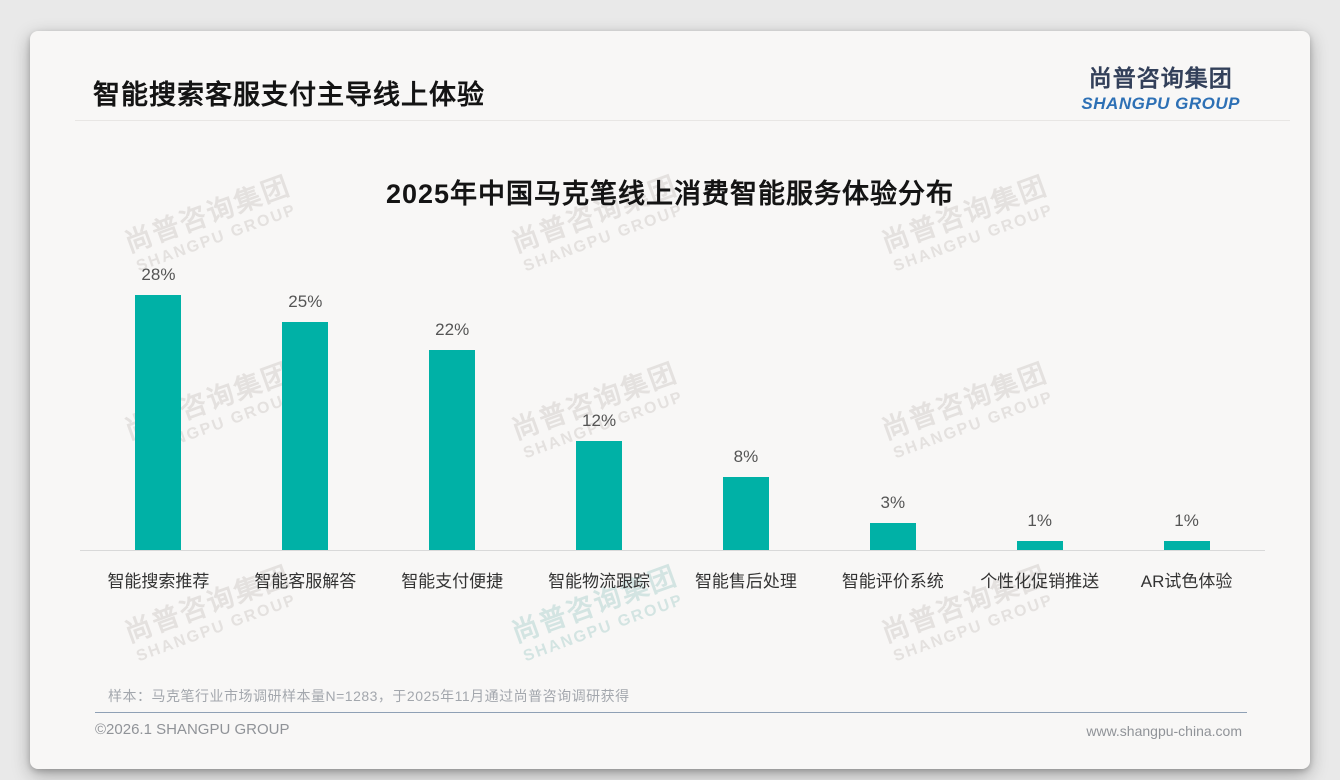 The image size is (1340, 780). Describe the element at coordinates (192, 729) in the screenshot. I see `copyright-text: ©2026.1 SHANGPU GROUP` at that location.